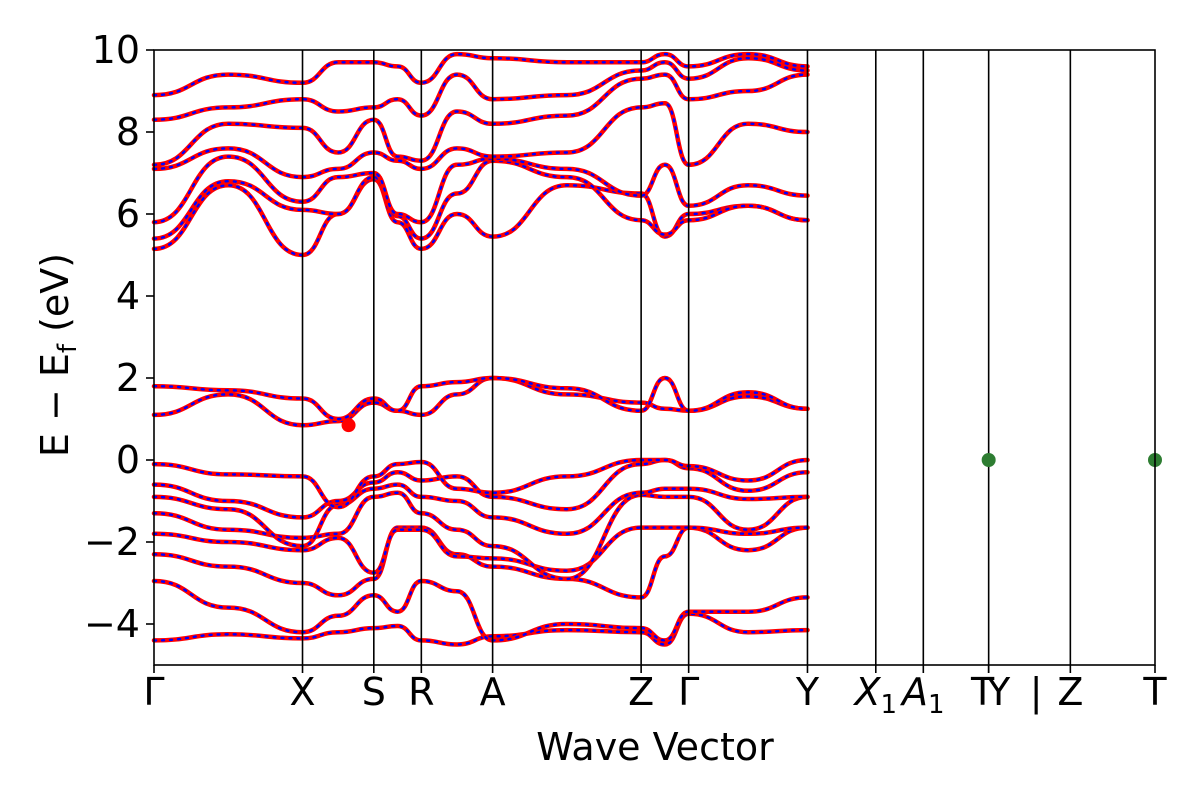 The image size is (1200, 800). I want to click on band-4-dotted, so click(480, 536).